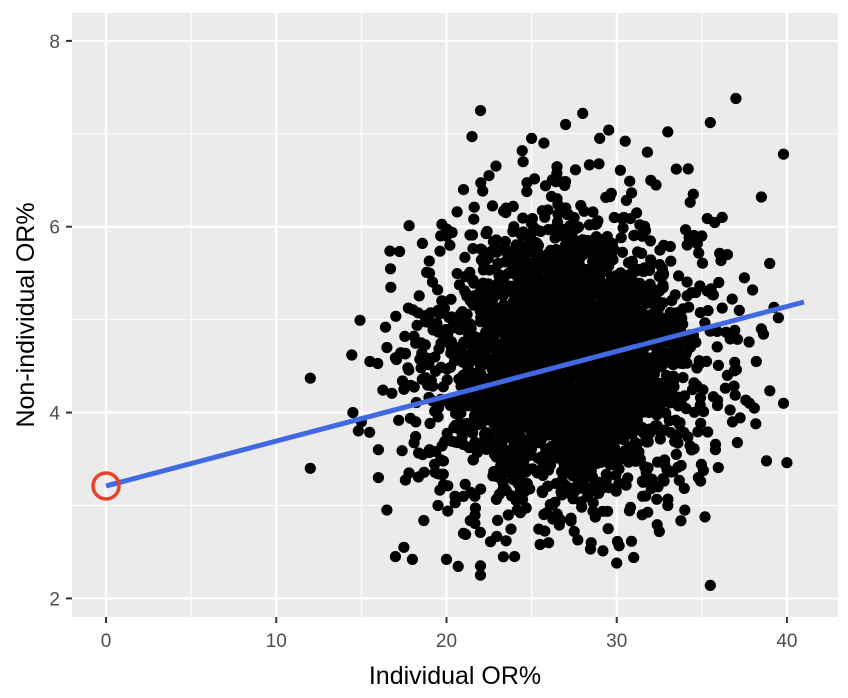 The image size is (848, 698). I want to click on x-tick-label: 40, so click(786, 641).